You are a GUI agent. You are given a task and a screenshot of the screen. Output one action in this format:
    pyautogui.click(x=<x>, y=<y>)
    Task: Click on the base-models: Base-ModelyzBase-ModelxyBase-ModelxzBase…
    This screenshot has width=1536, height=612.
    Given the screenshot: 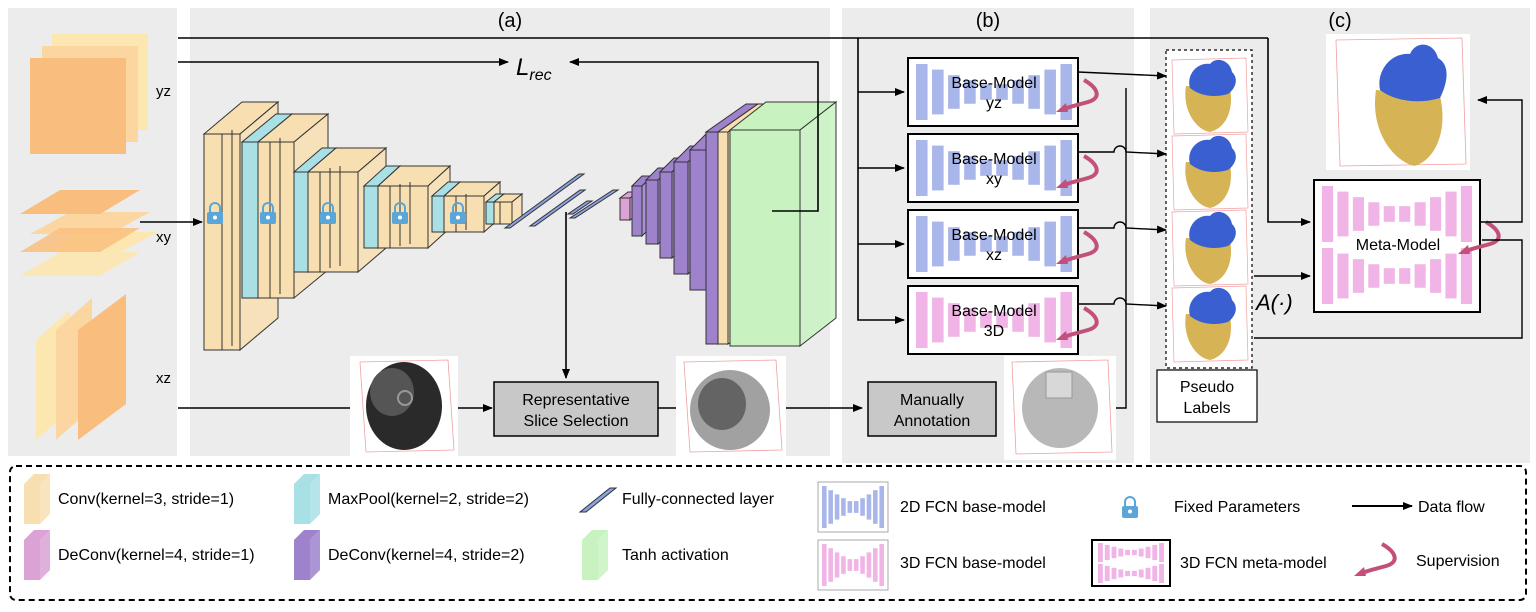 What is the action you would take?
    pyautogui.click(x=1003, y=206)
    